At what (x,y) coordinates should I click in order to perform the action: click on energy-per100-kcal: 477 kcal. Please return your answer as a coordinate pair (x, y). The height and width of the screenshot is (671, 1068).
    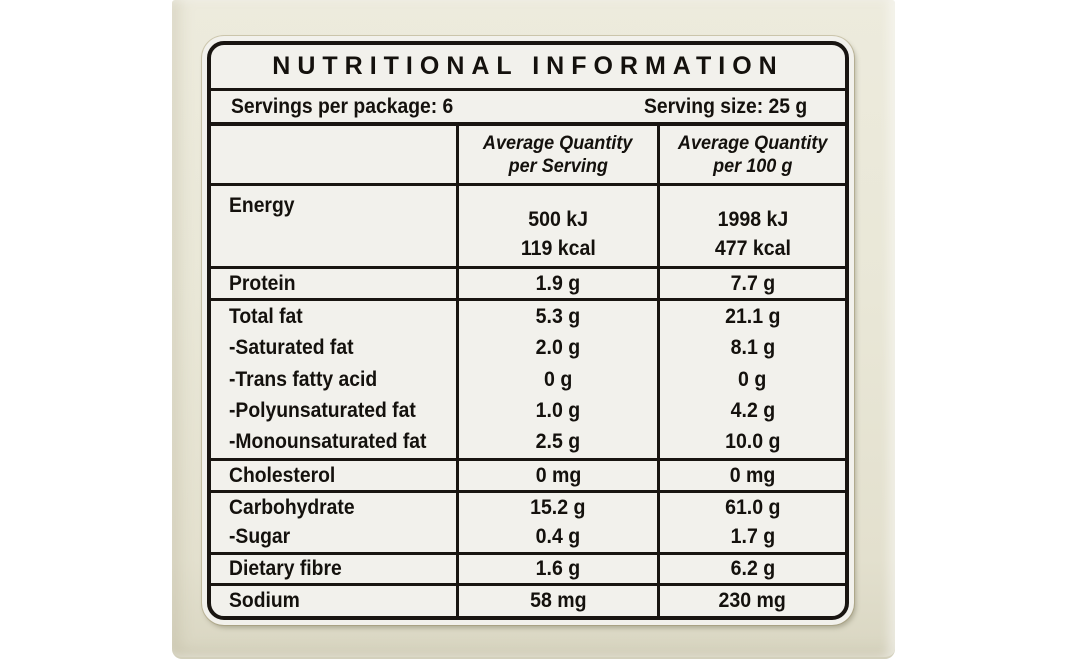
    Looking at the image, I should click on (752, 248).